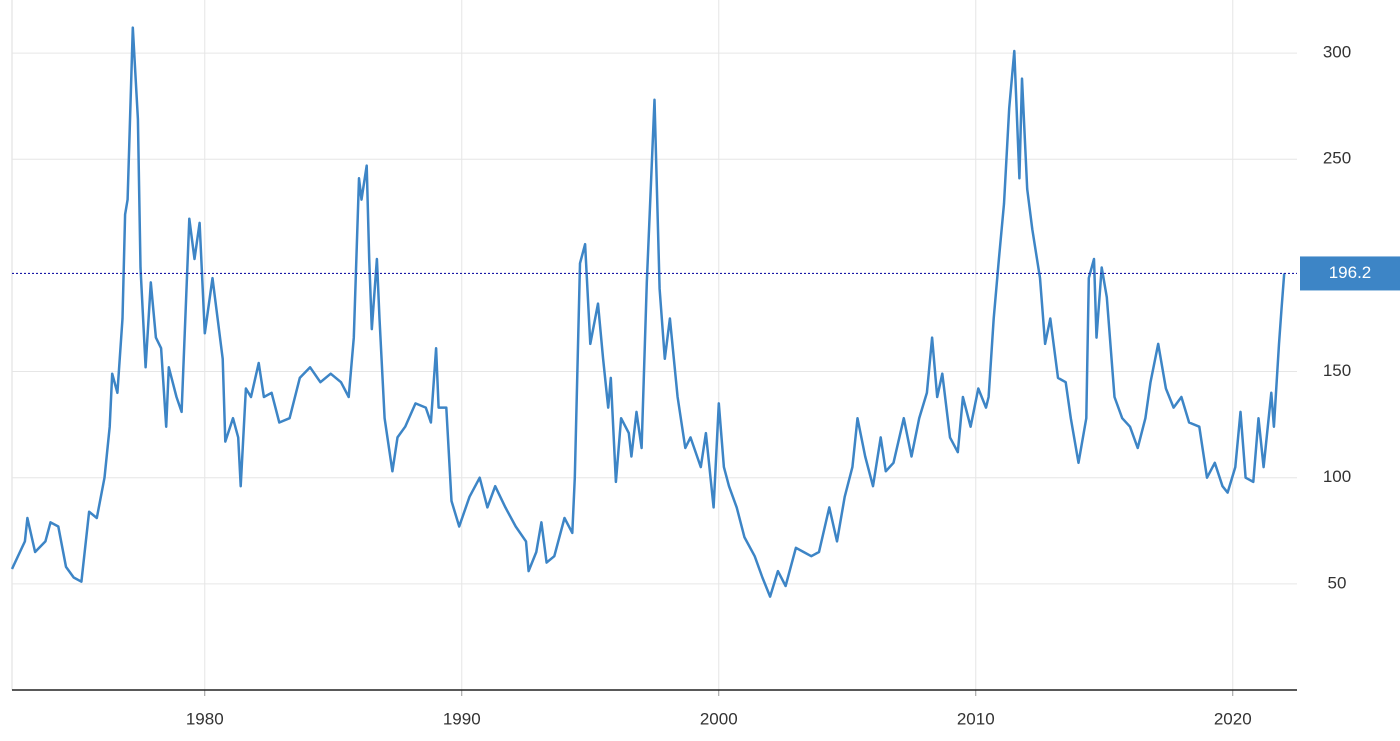  What do you see at coordinates (1337, 582) in the screenshot?
I see `y-tick-label: 50` at bounding box center [1337, 582].